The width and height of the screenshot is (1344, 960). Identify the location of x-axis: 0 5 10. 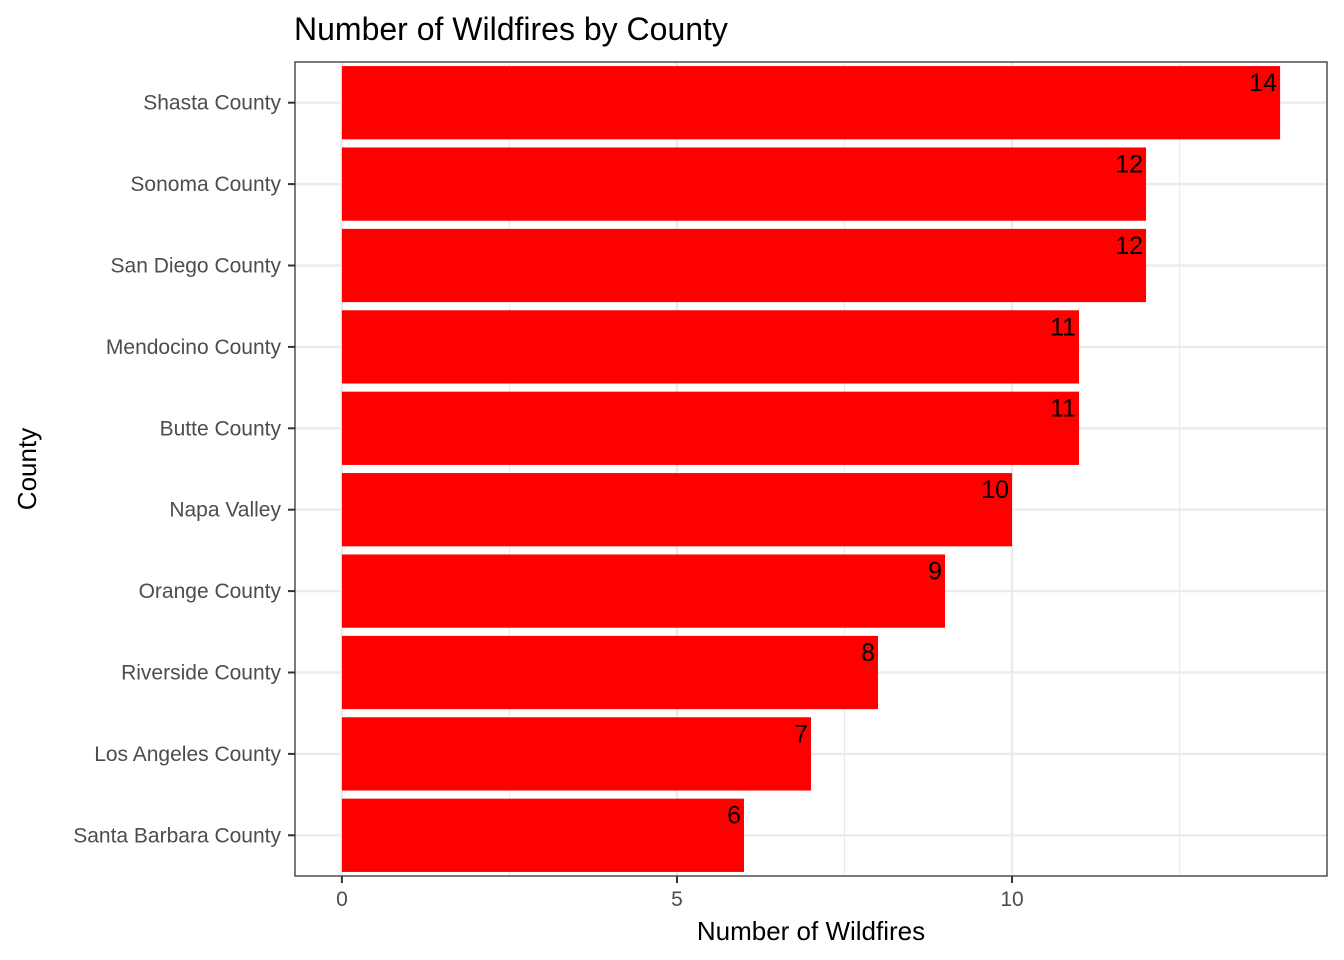
(680, 893).